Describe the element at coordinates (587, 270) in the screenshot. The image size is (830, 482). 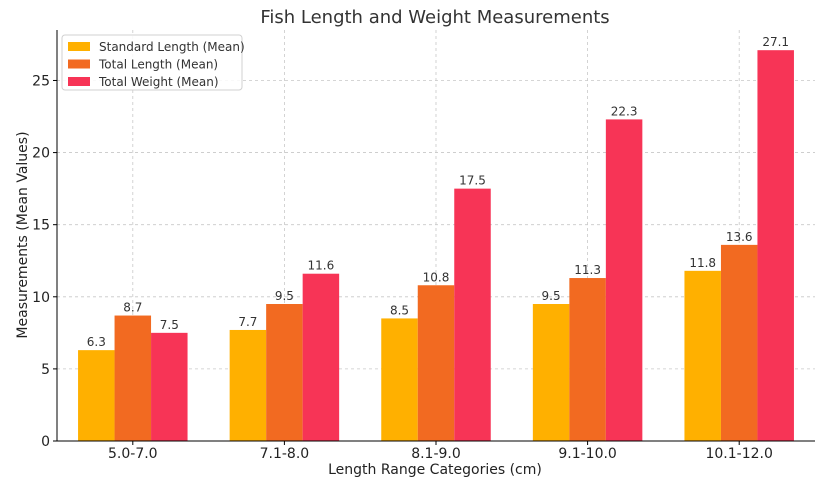
I see `data-label: 11.3` at that location.